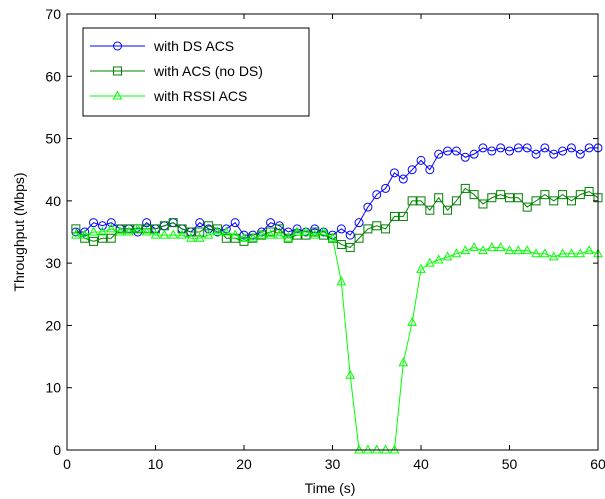  I want to click on legend-marker-with-ds-acs, so click(117, 46).